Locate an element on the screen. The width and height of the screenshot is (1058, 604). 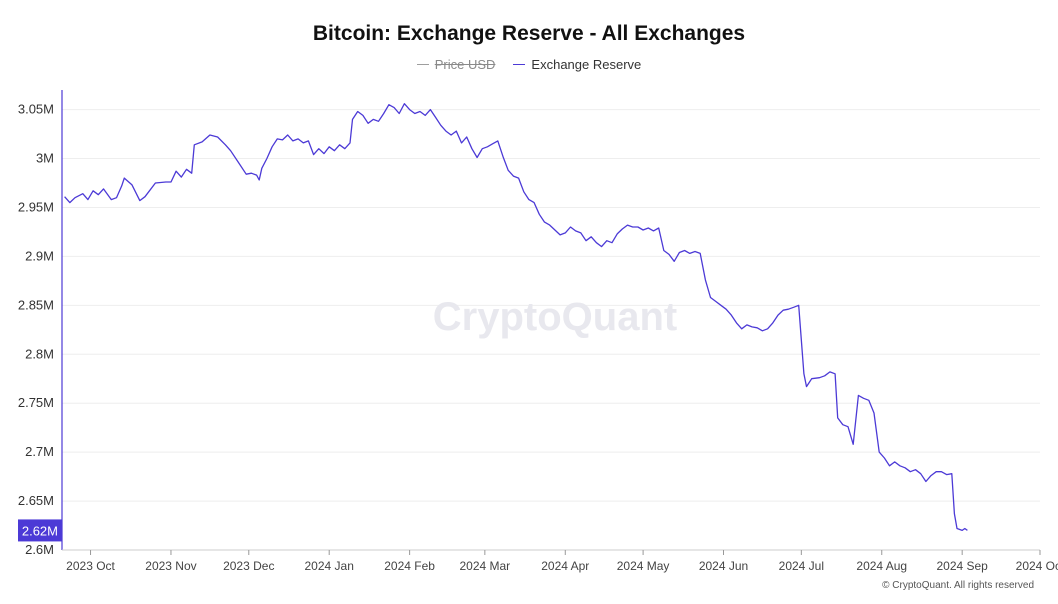
legend-swatch-exchange-reserve is located at coordinates (519, 64).